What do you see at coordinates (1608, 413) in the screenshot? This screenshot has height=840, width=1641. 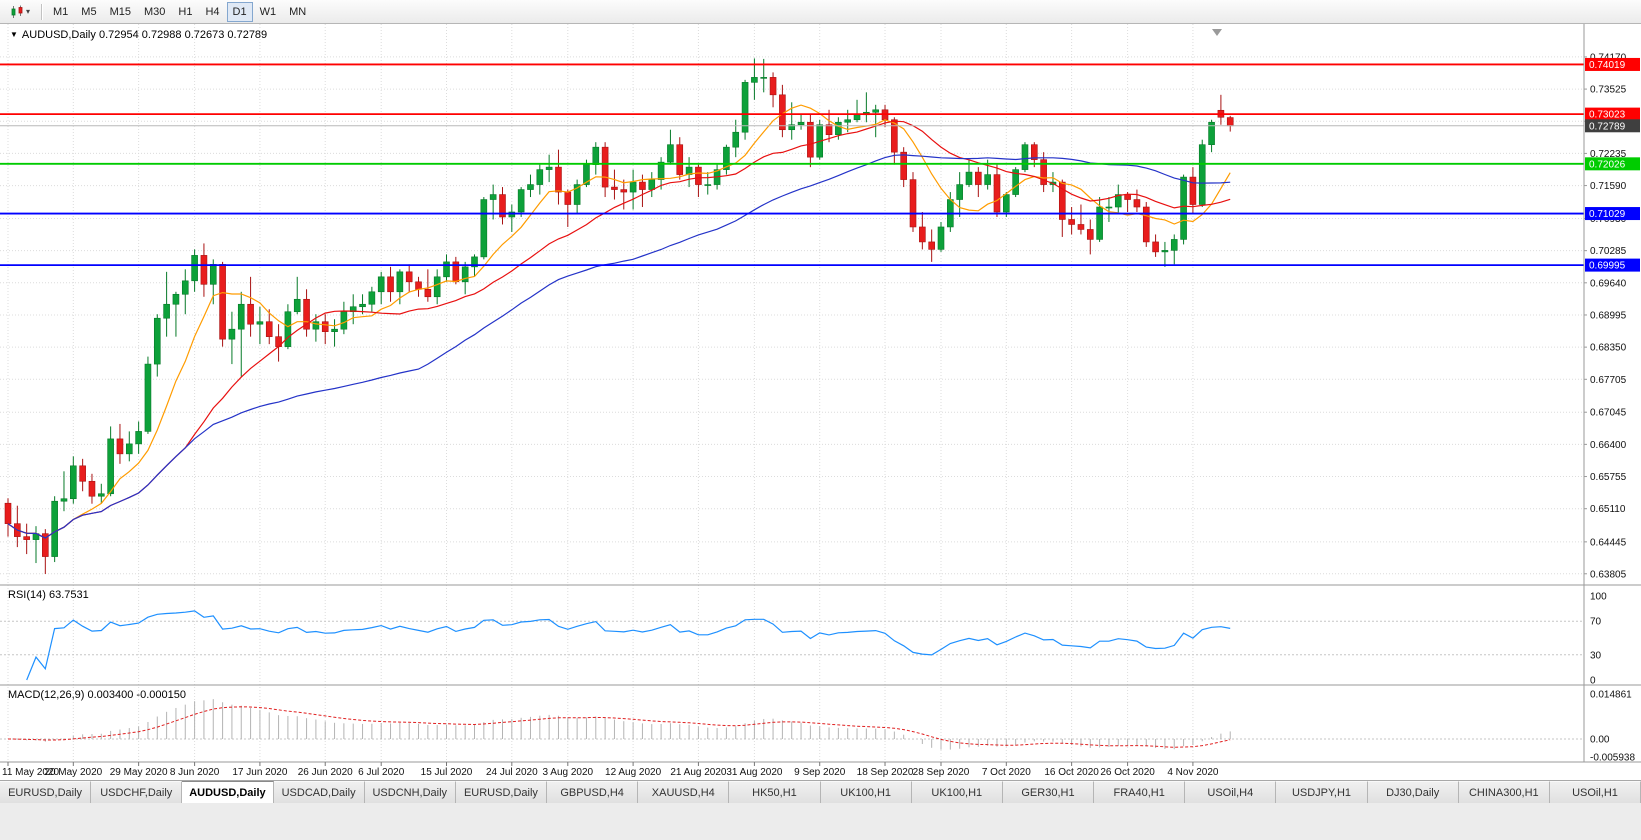 I see `svg-text: 0.67045` at bounding box center [1608, 413].